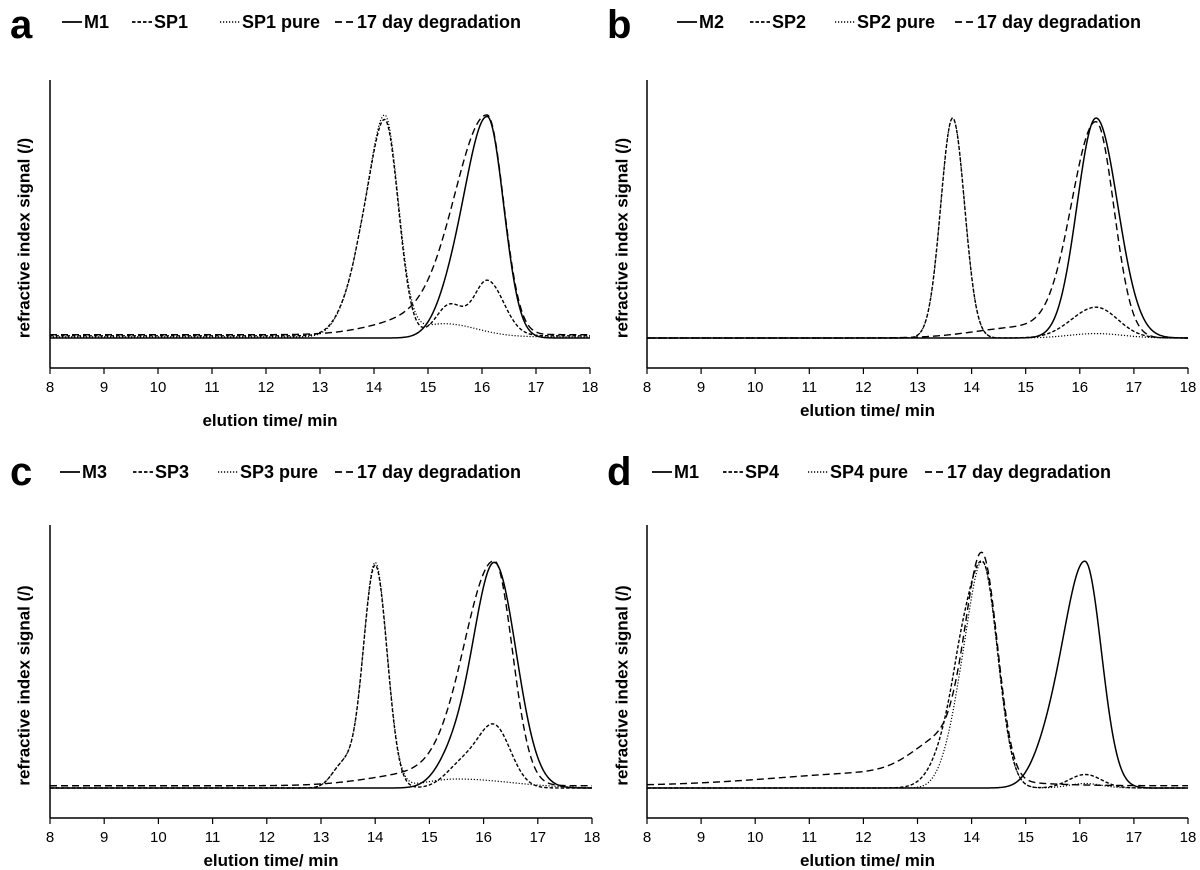  I want to click on legend: M3 SP3 SP3 pure 17 day degradation, so click(290, 472).